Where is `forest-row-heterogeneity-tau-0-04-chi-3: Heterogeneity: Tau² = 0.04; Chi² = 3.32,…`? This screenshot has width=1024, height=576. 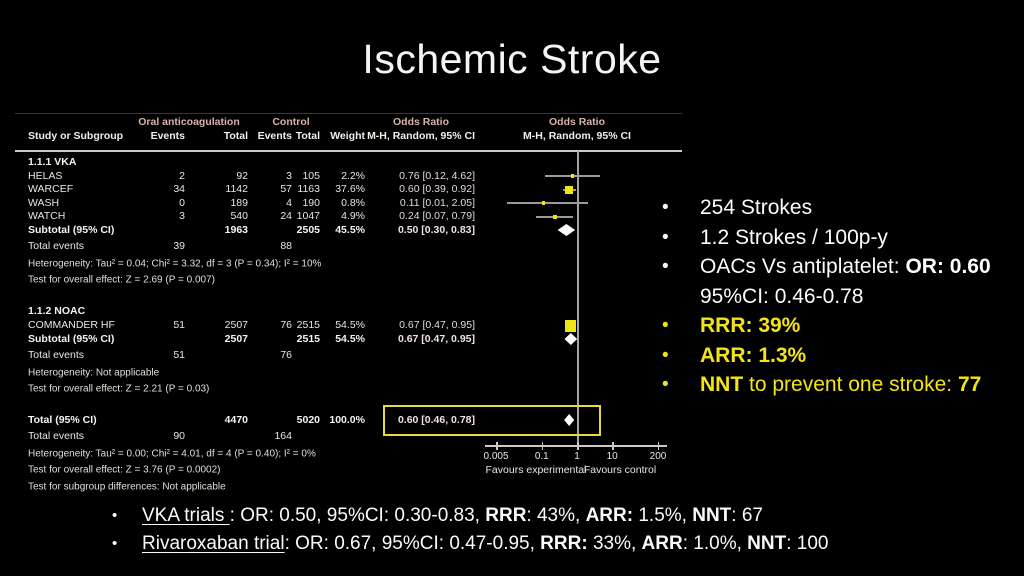 forest-row-heterogeneity-tau-0-04-chi-3: Heterogeneity: Tau² = 0.04; Chi² = 3.32,… is located at coordinates (348, 264).